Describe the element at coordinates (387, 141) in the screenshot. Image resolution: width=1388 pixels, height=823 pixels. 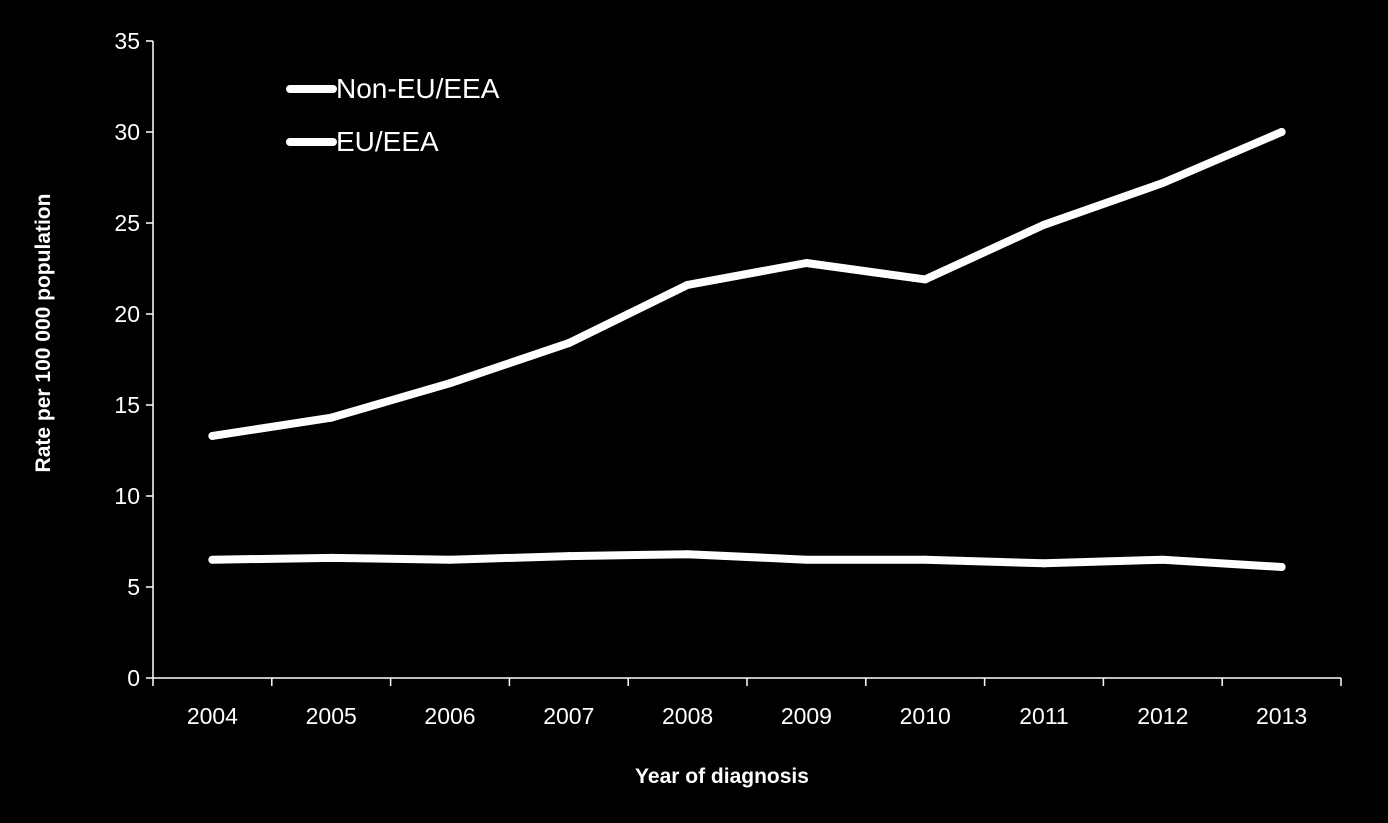
I see `legend-label-eu-eea: EU/EEA` at that location.